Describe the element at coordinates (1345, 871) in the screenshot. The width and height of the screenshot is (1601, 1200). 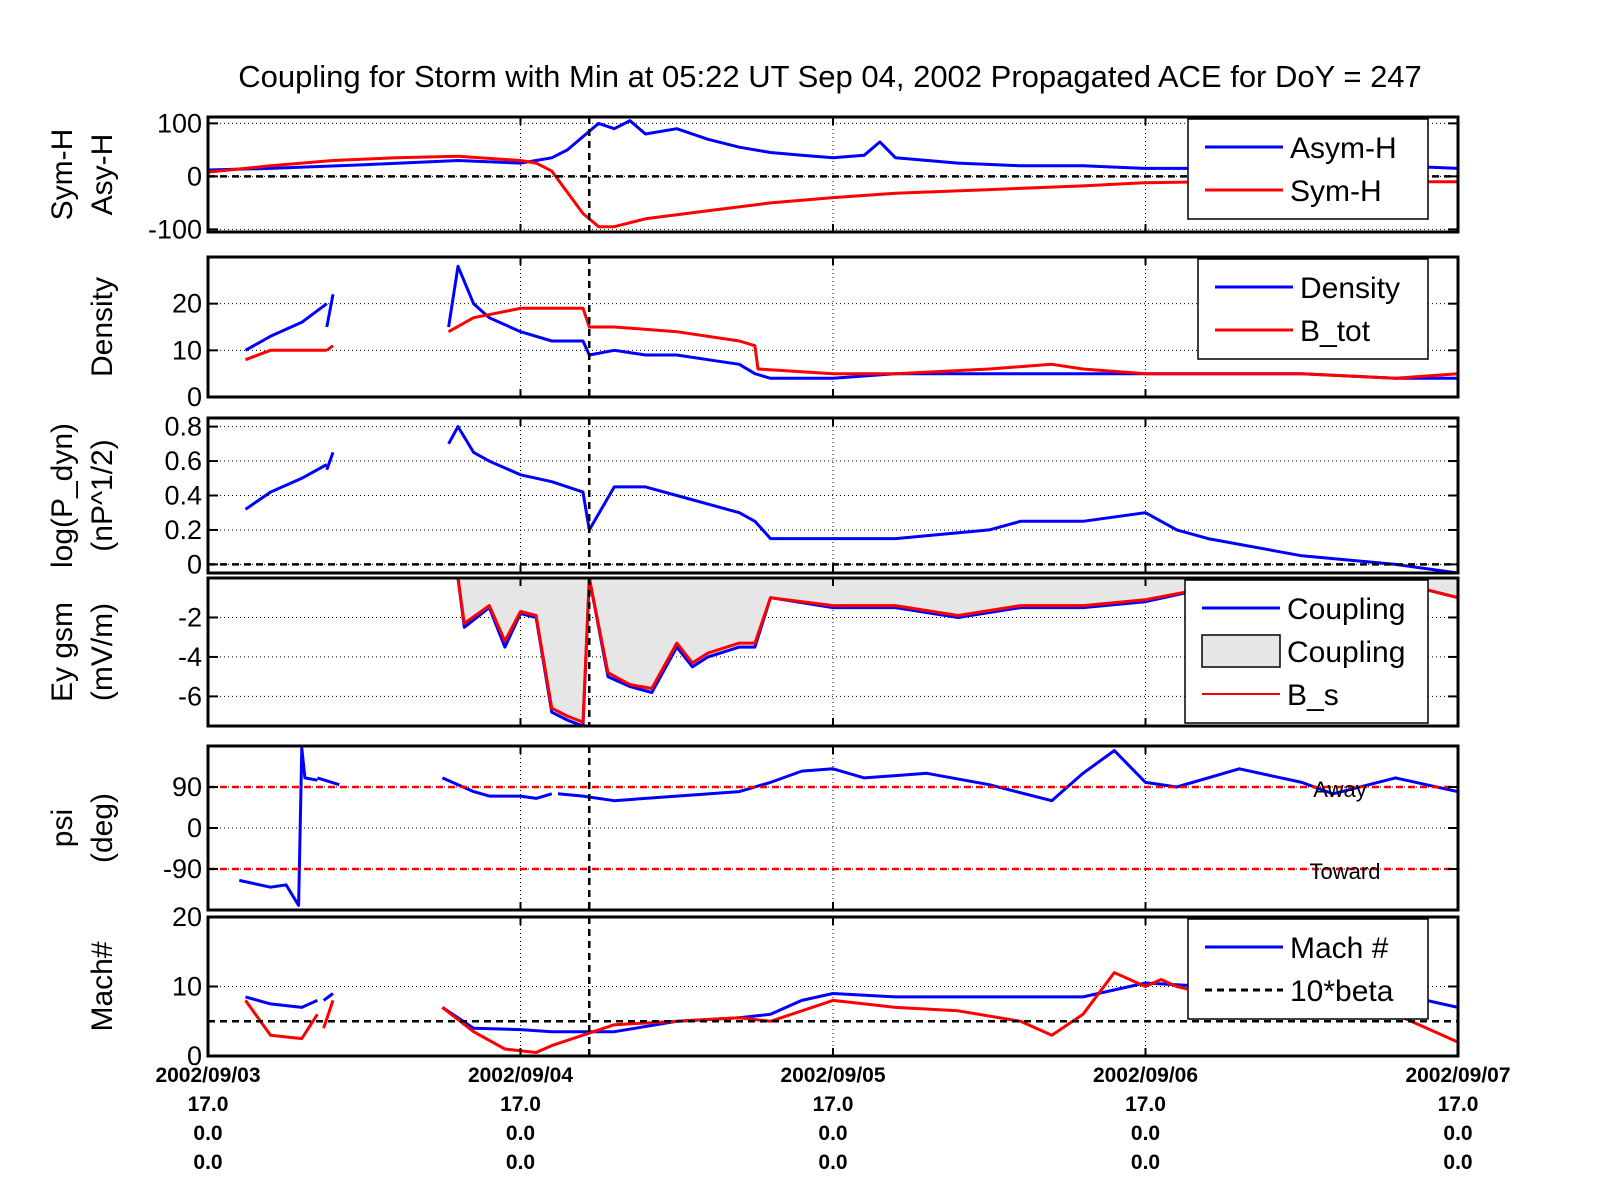
I see `toward-label: Toward` at that location.